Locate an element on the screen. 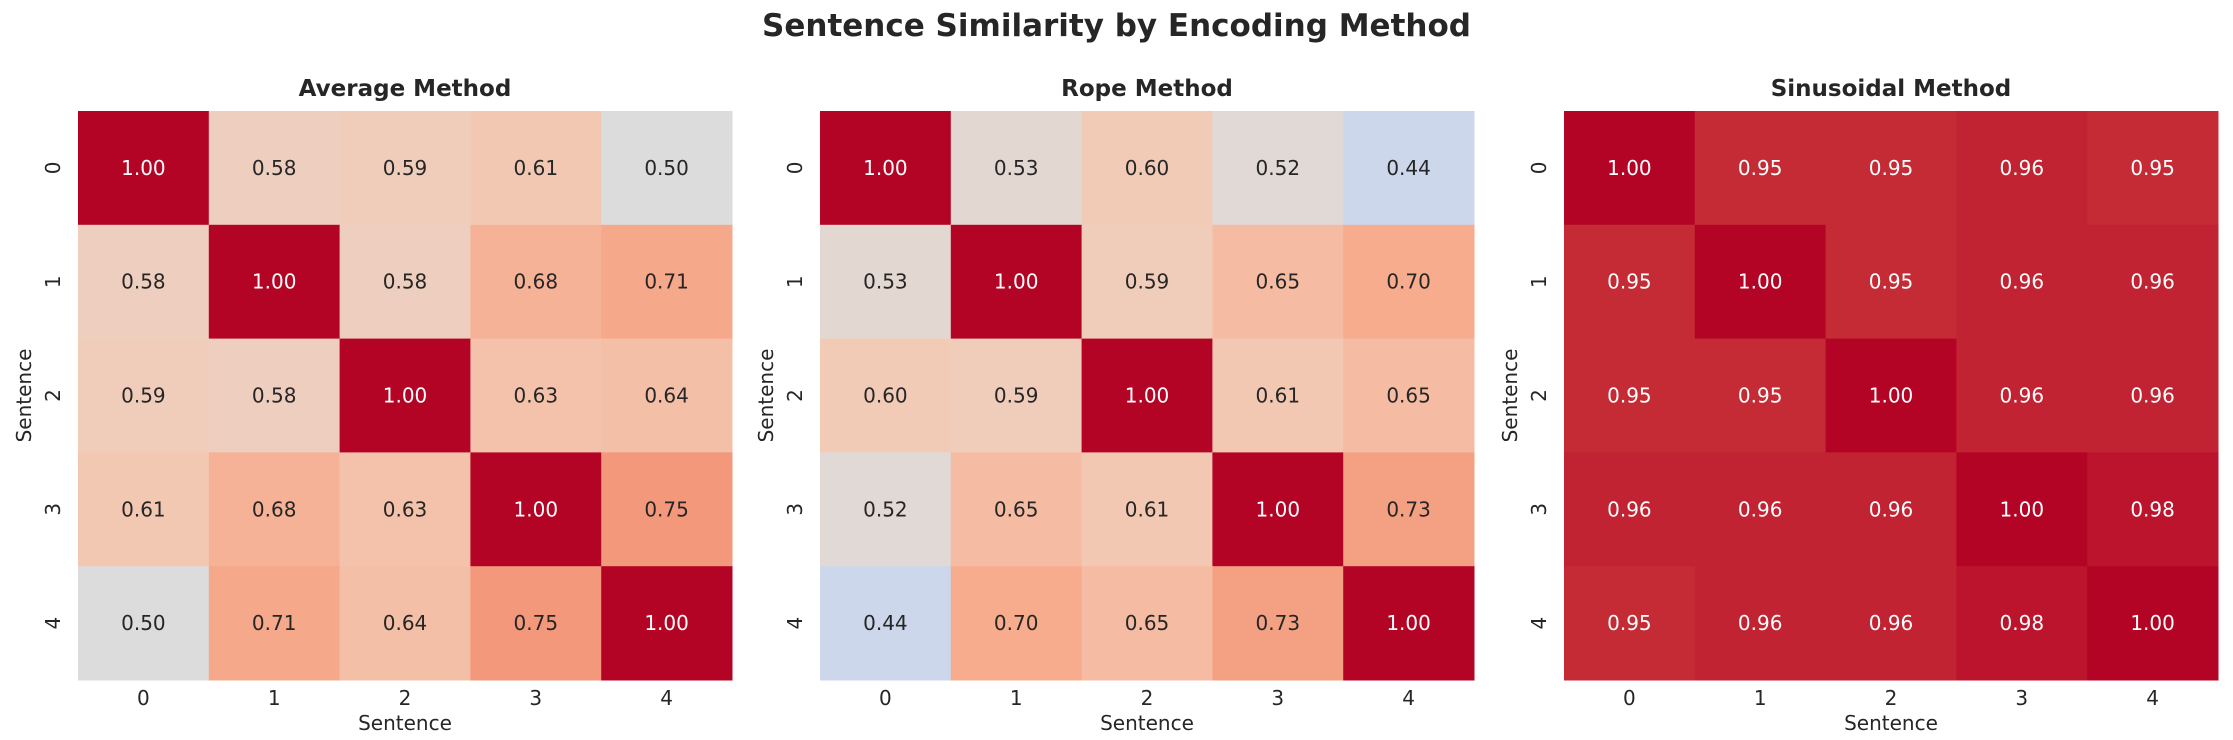 This screenshot has height=740, width=2233. cell-annotation: 0.64 is located at coordinates (666, 396).